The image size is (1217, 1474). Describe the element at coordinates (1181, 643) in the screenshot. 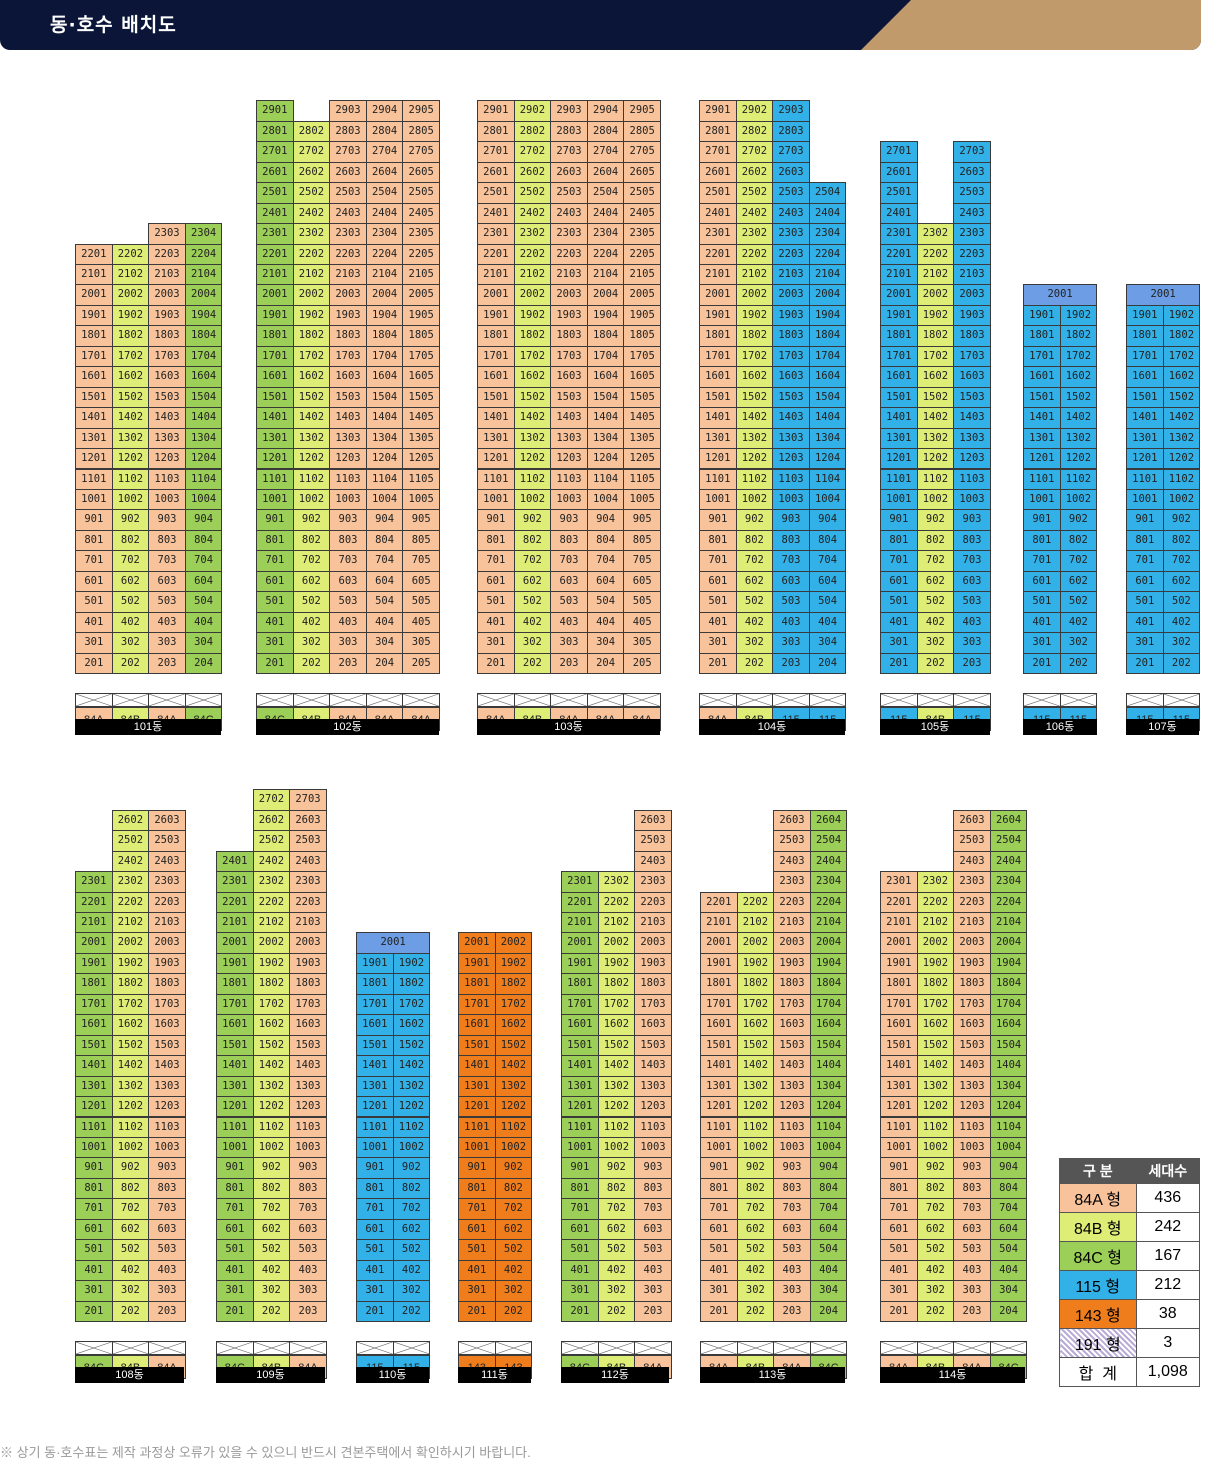

I see `unit-cell: 302` at that location.